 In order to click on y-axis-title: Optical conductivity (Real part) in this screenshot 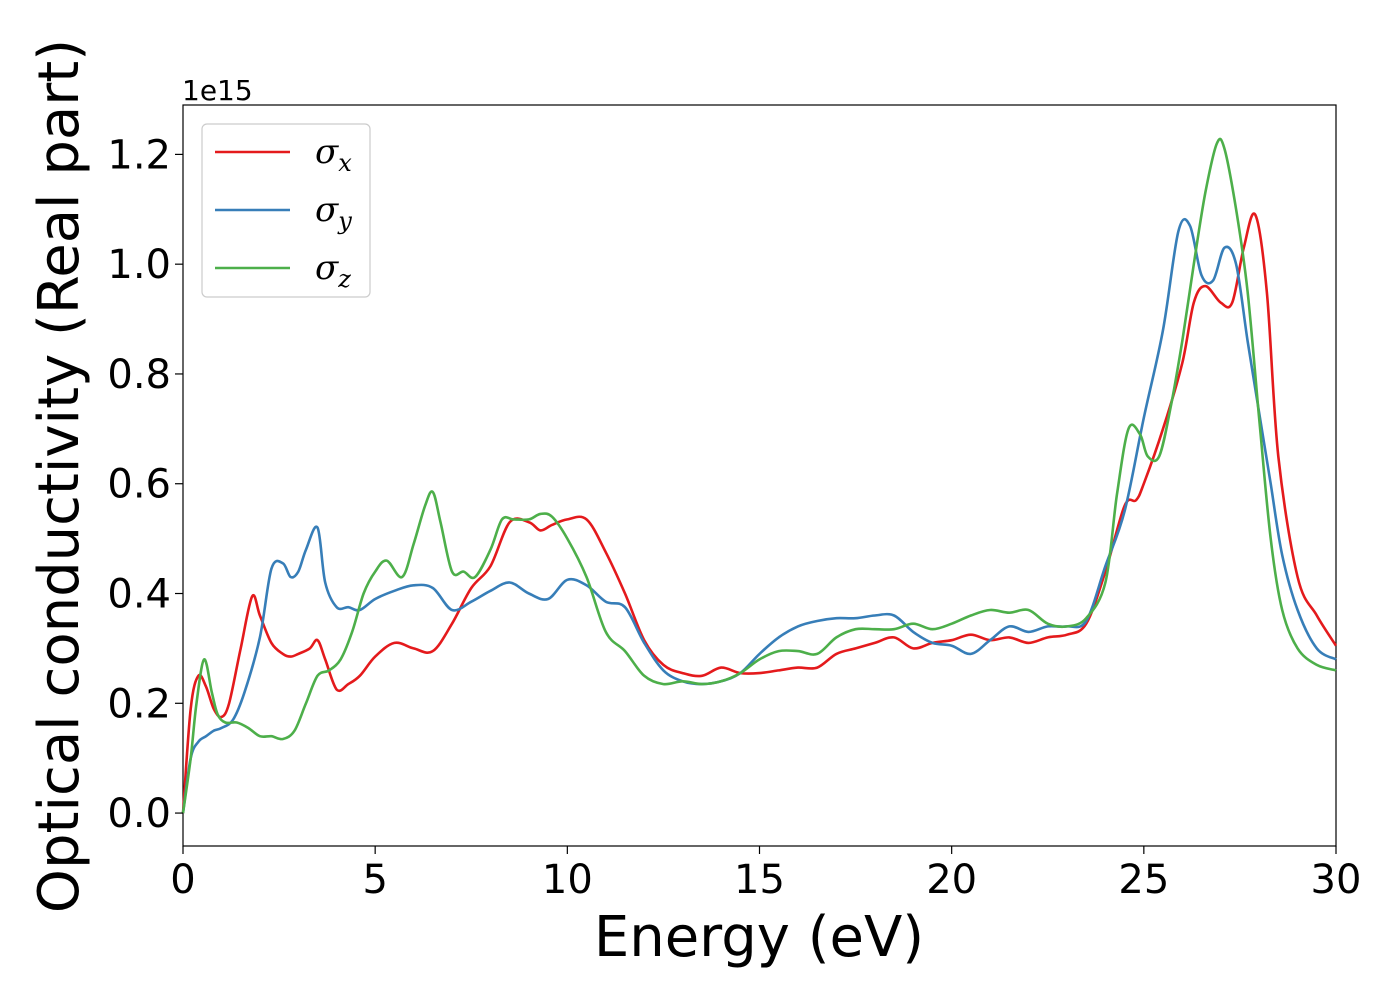, I will do `click(59, 476)`.